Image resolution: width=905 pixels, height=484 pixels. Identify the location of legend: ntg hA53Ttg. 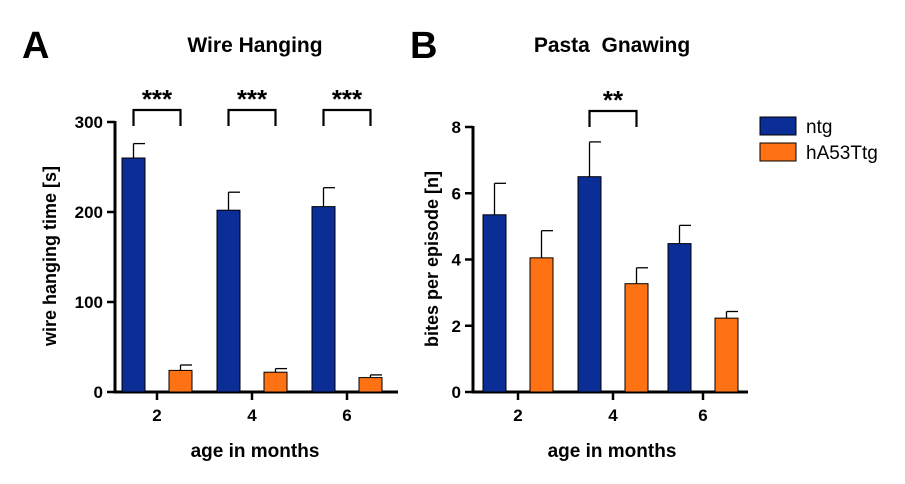
(818, 140).